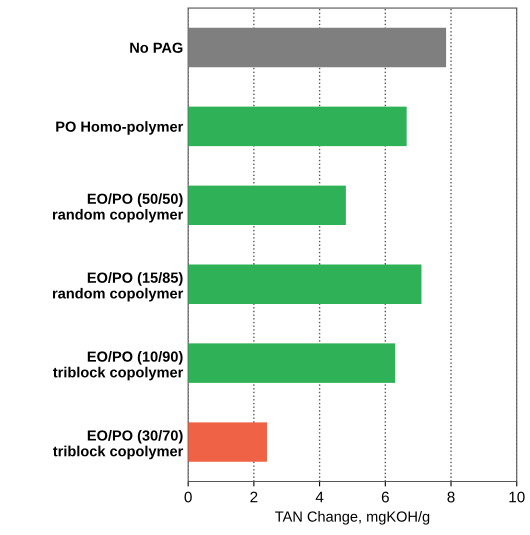 This screenshot has width=530, height=535. Describe the element at coordinates (352, 518) in the screenshot. I see `x-axis-title: TAN Change, mgKOH/g` at that location.